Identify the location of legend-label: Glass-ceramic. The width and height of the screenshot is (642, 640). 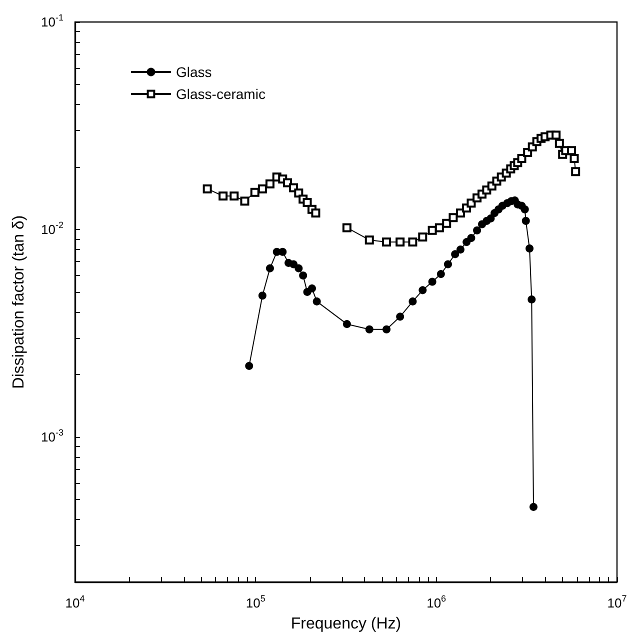
(221, 94).